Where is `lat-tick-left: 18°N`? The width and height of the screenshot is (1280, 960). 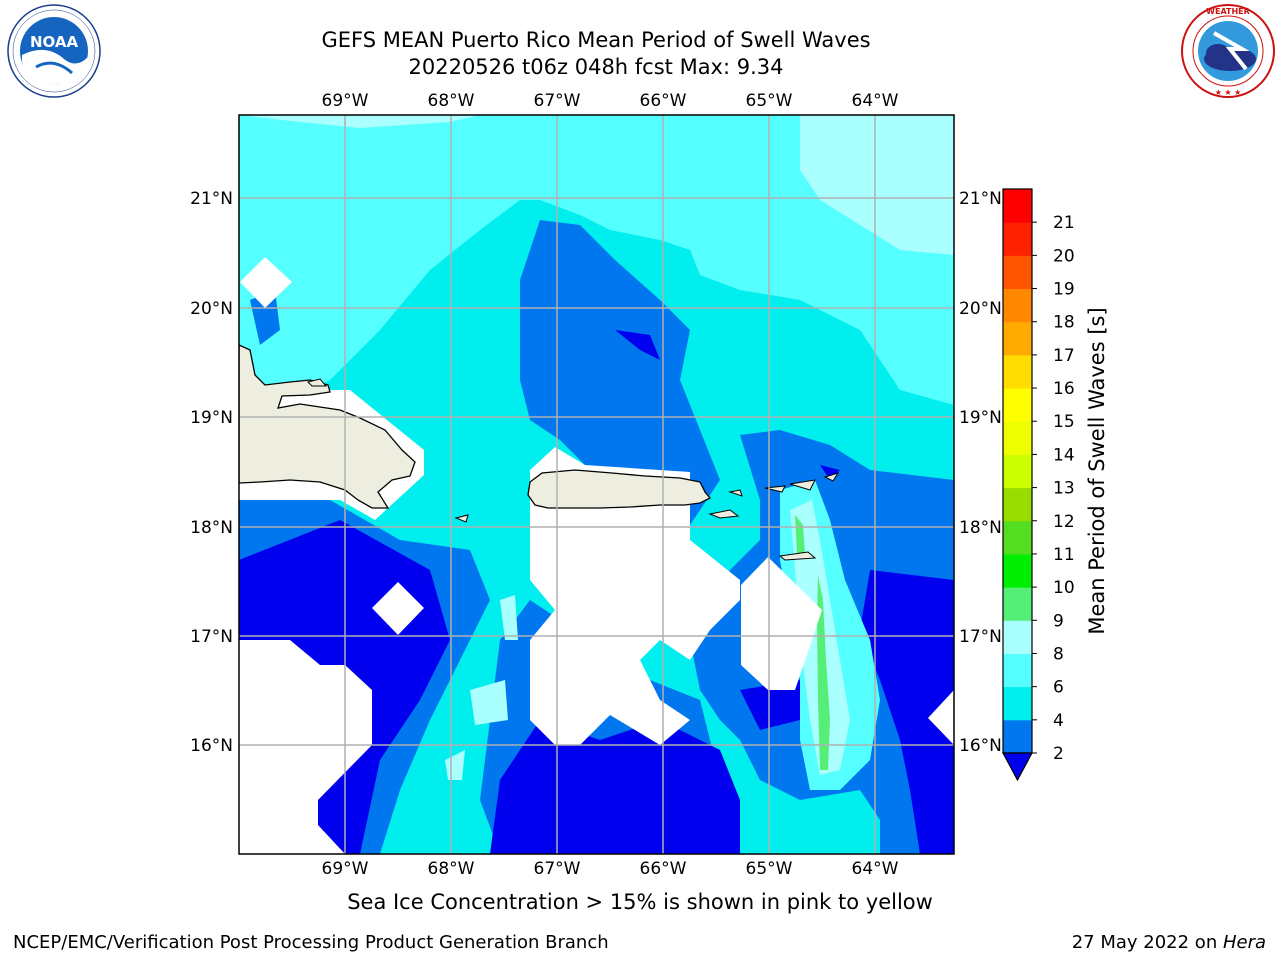
lat-tick-left: 18°N is located at coordinates (211, 528).